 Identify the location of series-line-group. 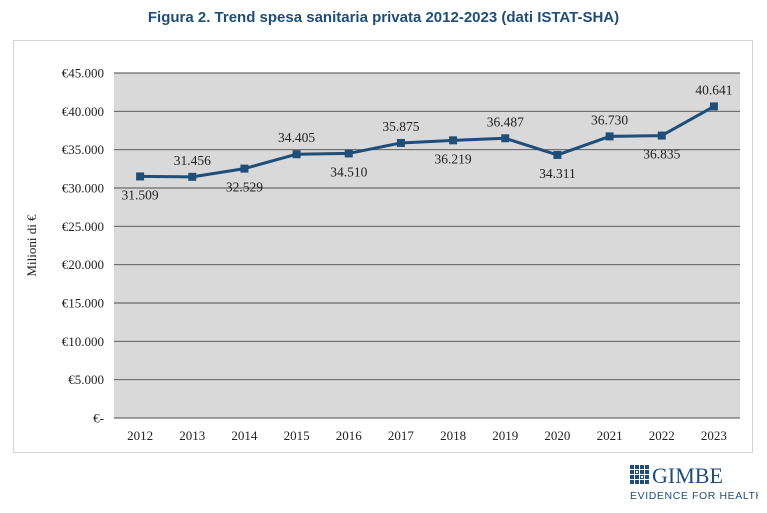
(427, 141).